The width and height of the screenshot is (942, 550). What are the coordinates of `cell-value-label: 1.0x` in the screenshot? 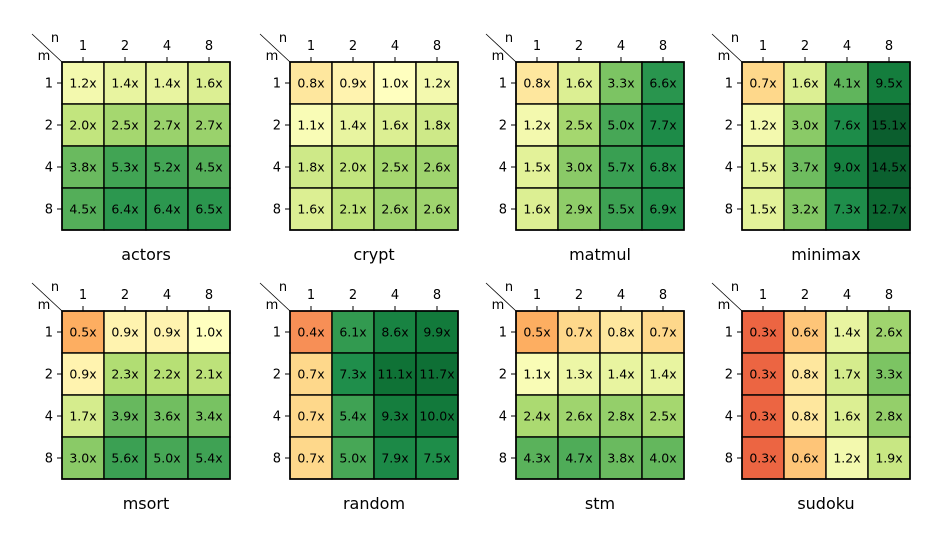 It's located at (394, 83).